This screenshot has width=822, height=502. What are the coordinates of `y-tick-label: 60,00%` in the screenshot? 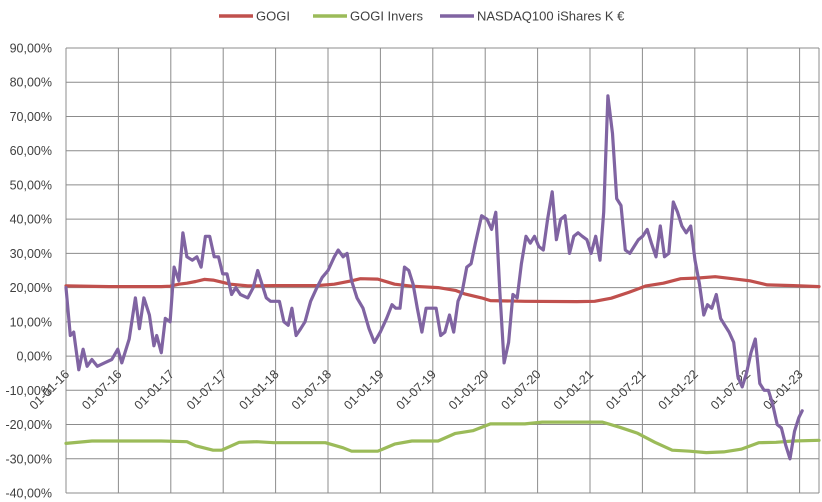 It's located at (31, 151).